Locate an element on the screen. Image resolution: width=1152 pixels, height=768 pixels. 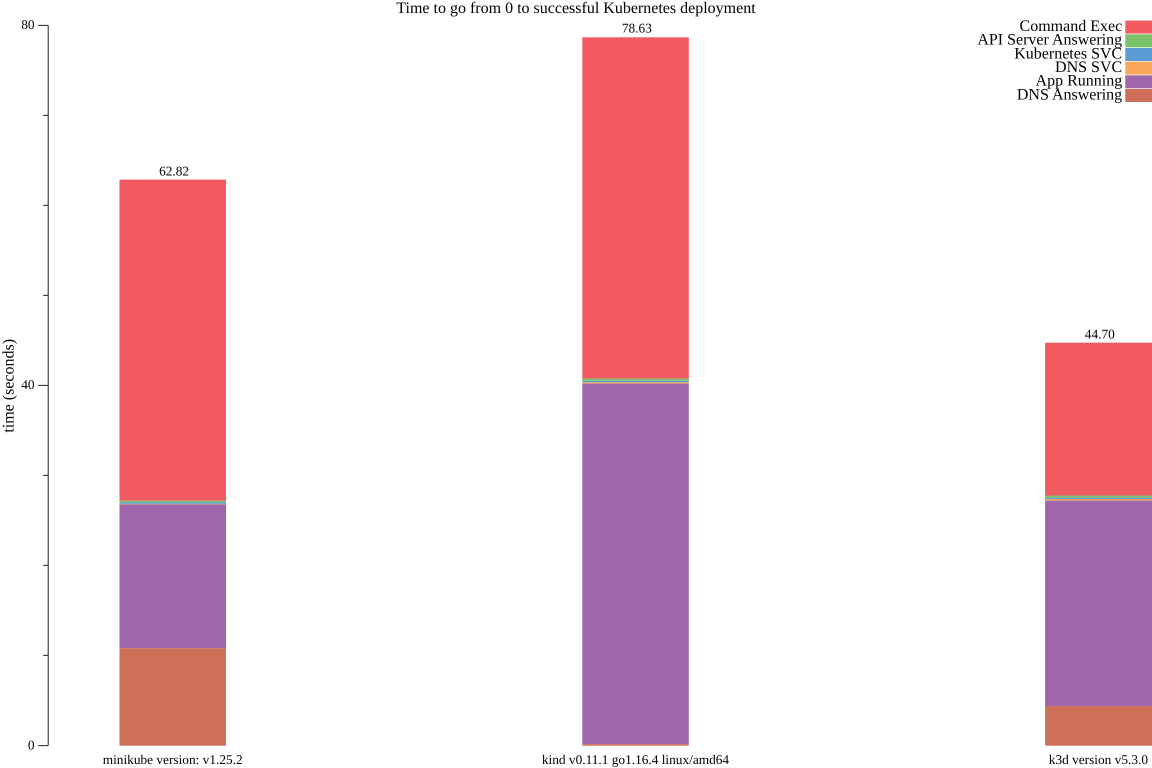
svg-text: DNS SVC is located at coordinates (1088, 67).